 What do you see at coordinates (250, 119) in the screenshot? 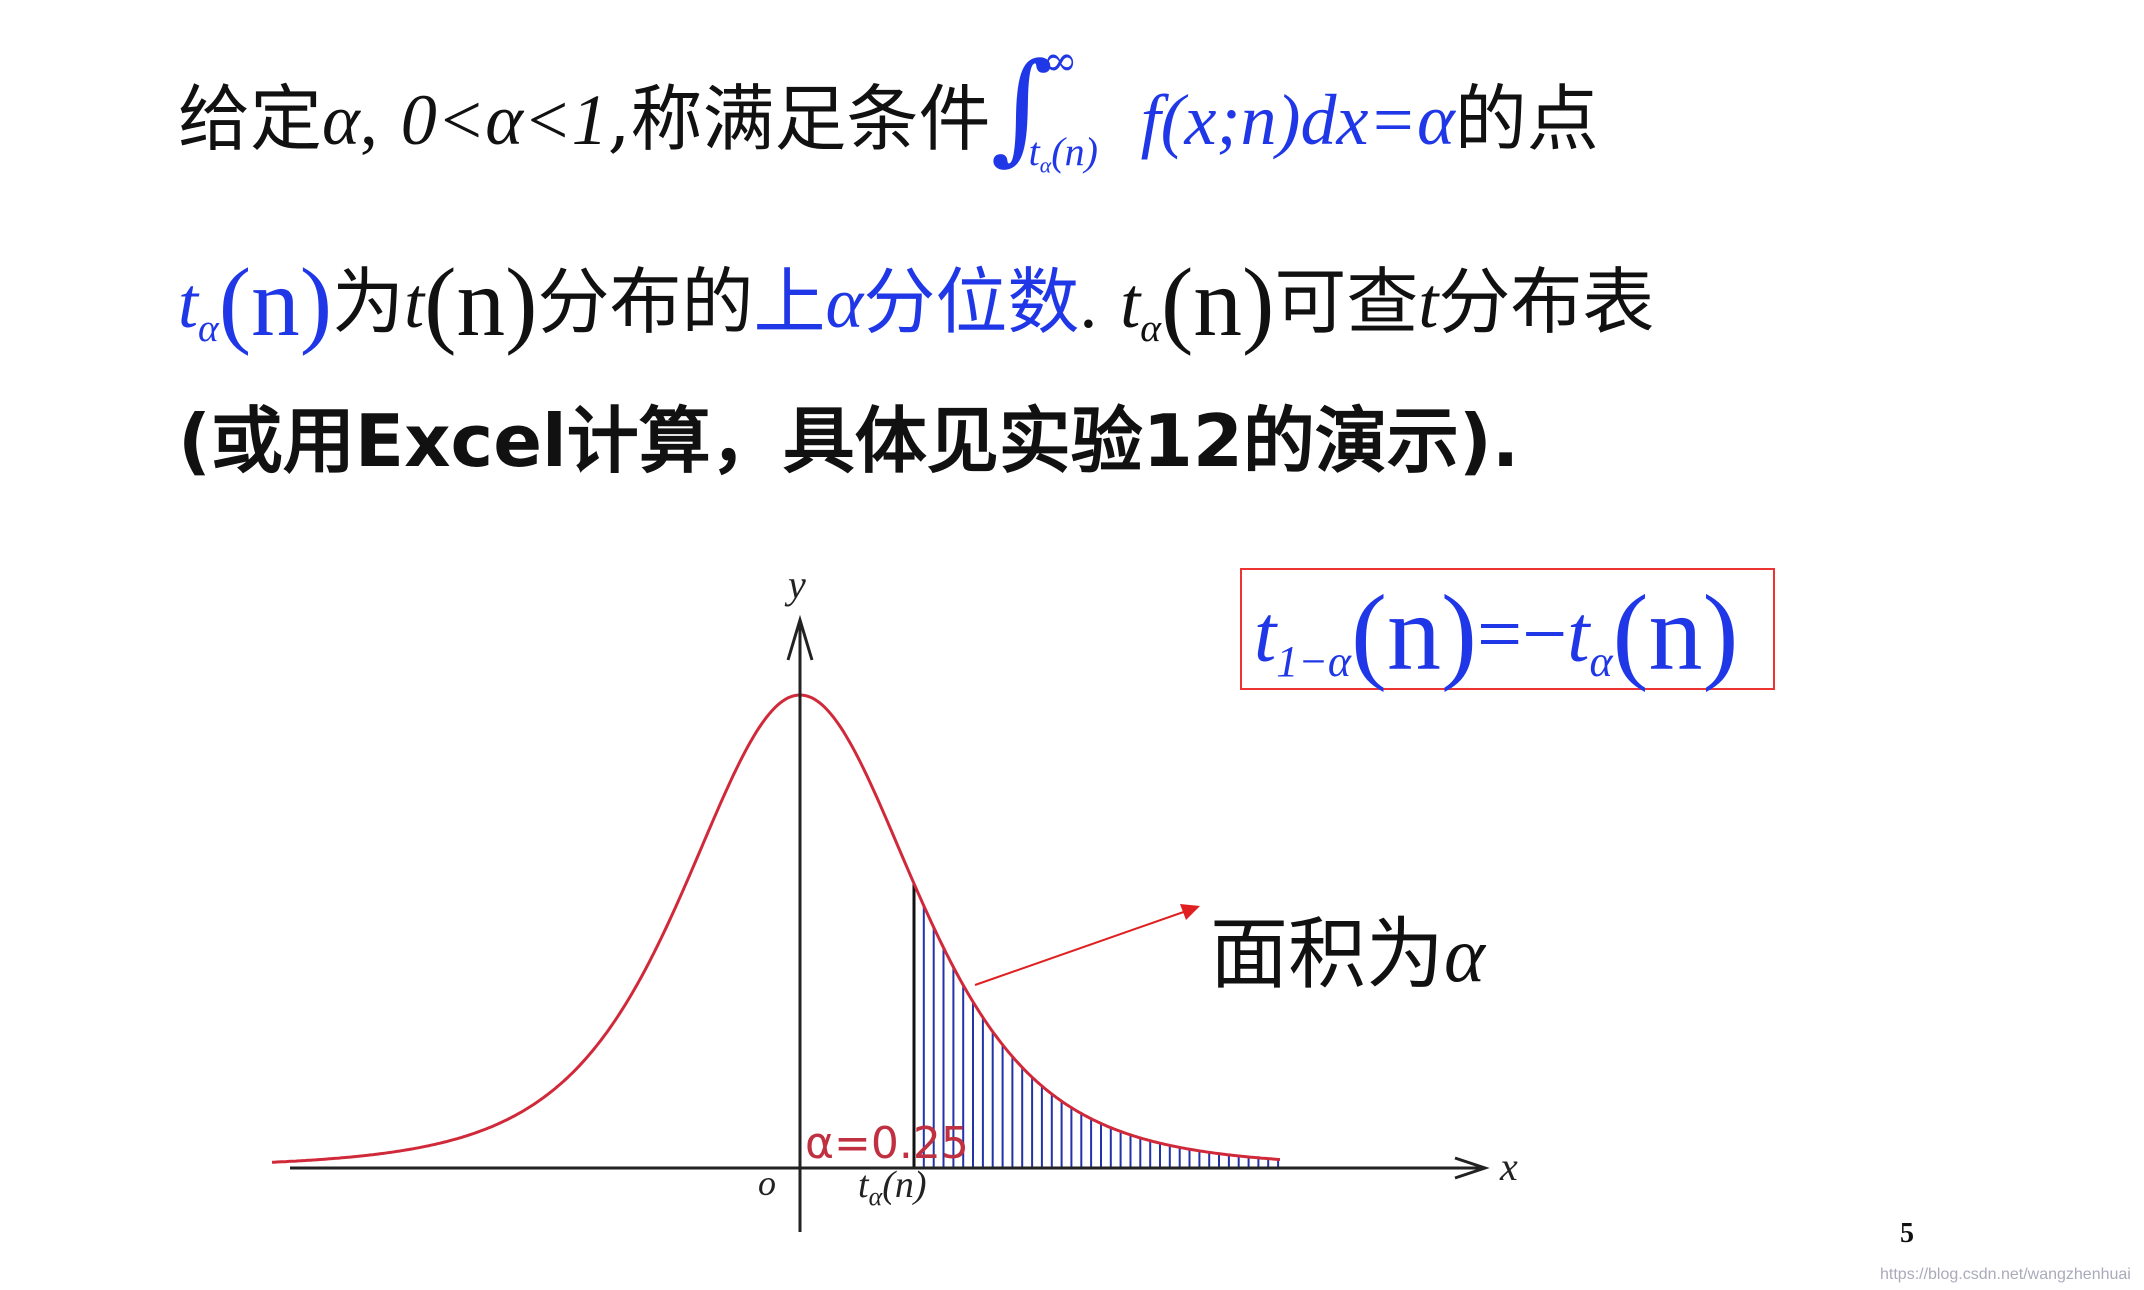
I see `text-given: 给定` at bounding box center [250, 119].